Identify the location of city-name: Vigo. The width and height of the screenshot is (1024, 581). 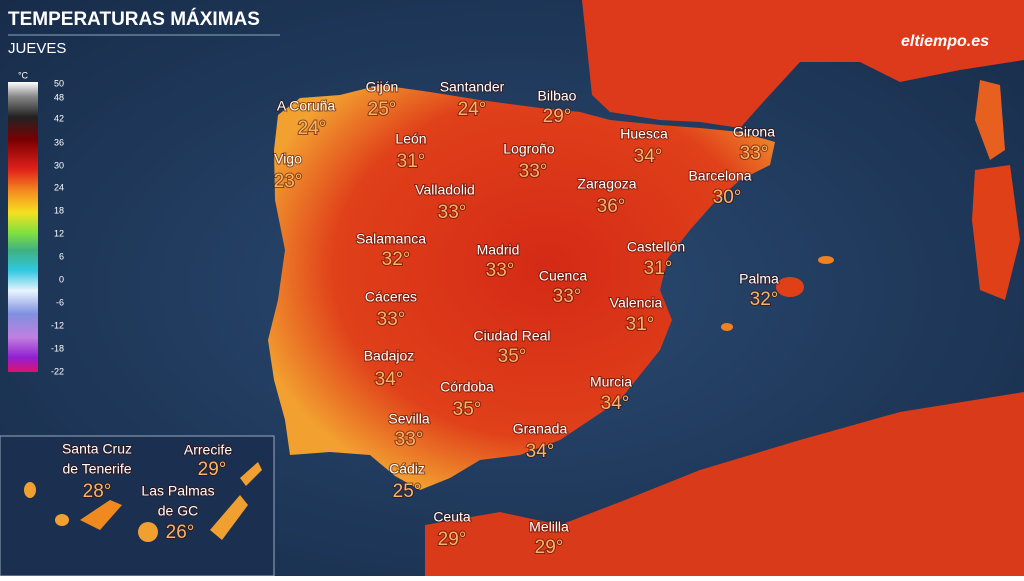
(288, 159).